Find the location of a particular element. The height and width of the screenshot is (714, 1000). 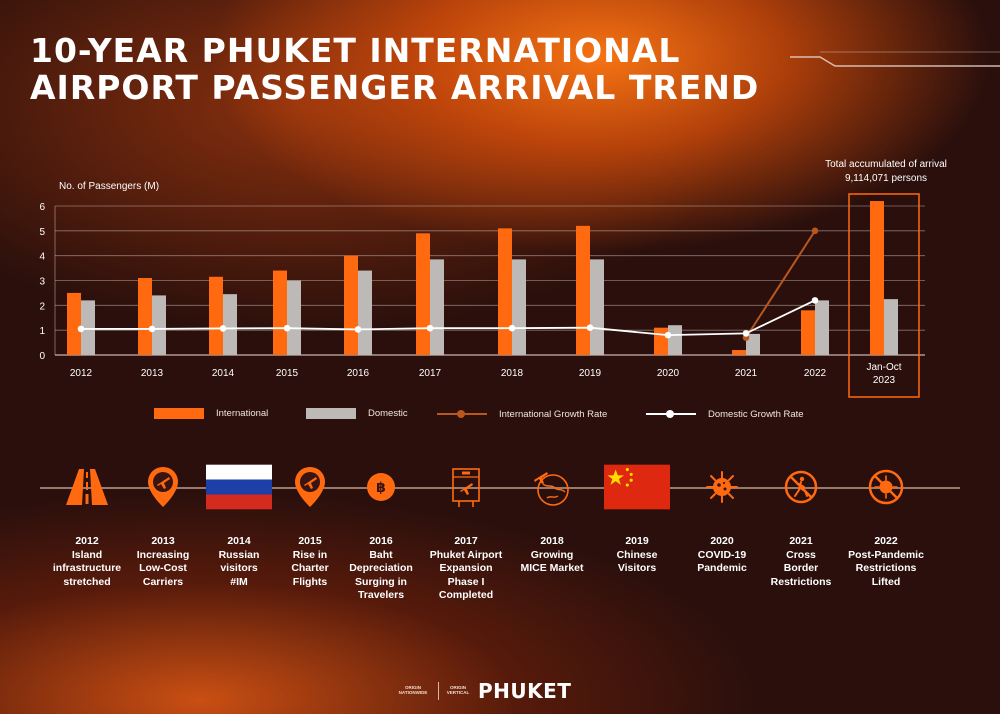

timeline-event-2014: 2014 Russian visitors #IM is located at coordinates (239, 522).